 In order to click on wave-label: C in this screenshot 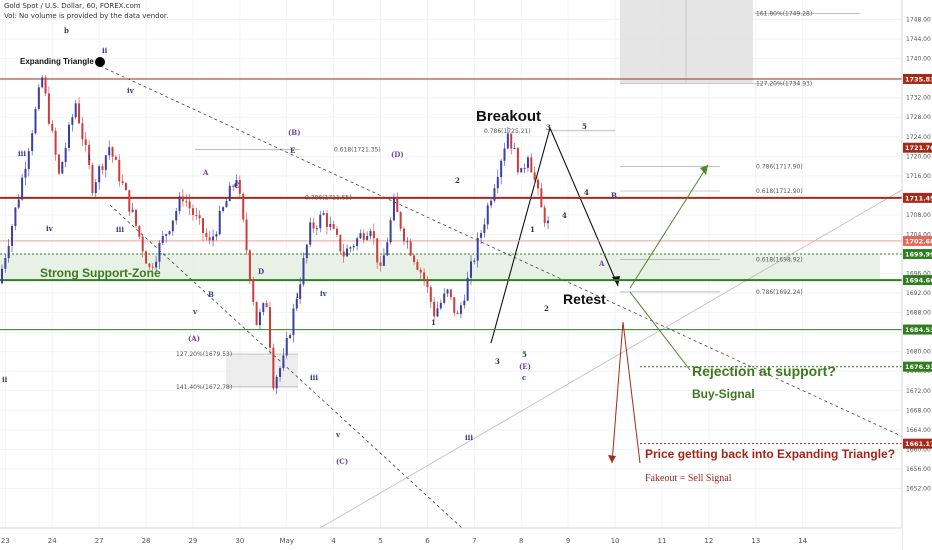, I will do `click(237, 185)`.